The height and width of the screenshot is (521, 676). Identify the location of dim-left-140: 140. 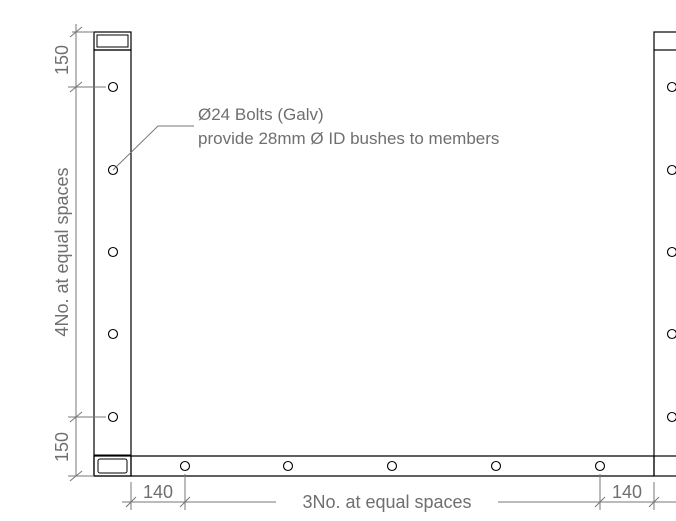
(158, 492).